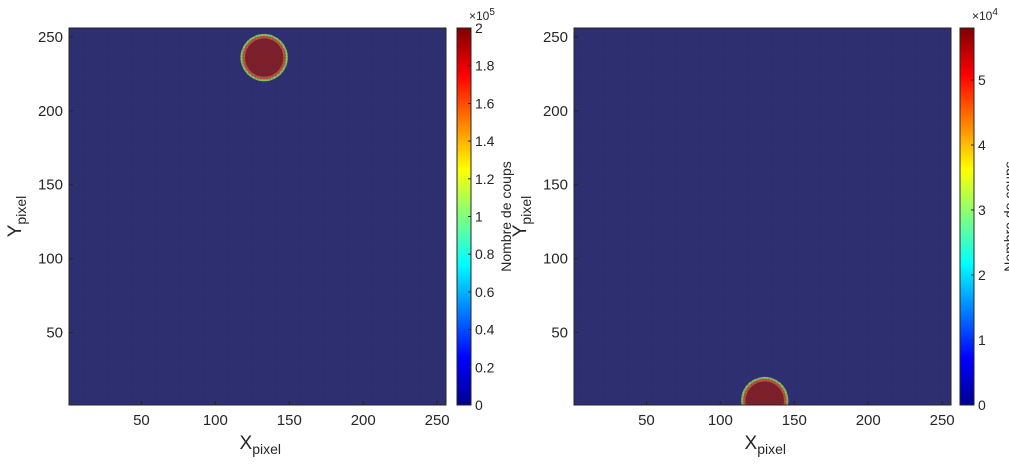 The height and width of the screenshot is (464, 1009). What do you see at coordinates (982, 80) in the screenshot?
I see `colorbar-tick-label: 5` at bounding box center [982, 80].